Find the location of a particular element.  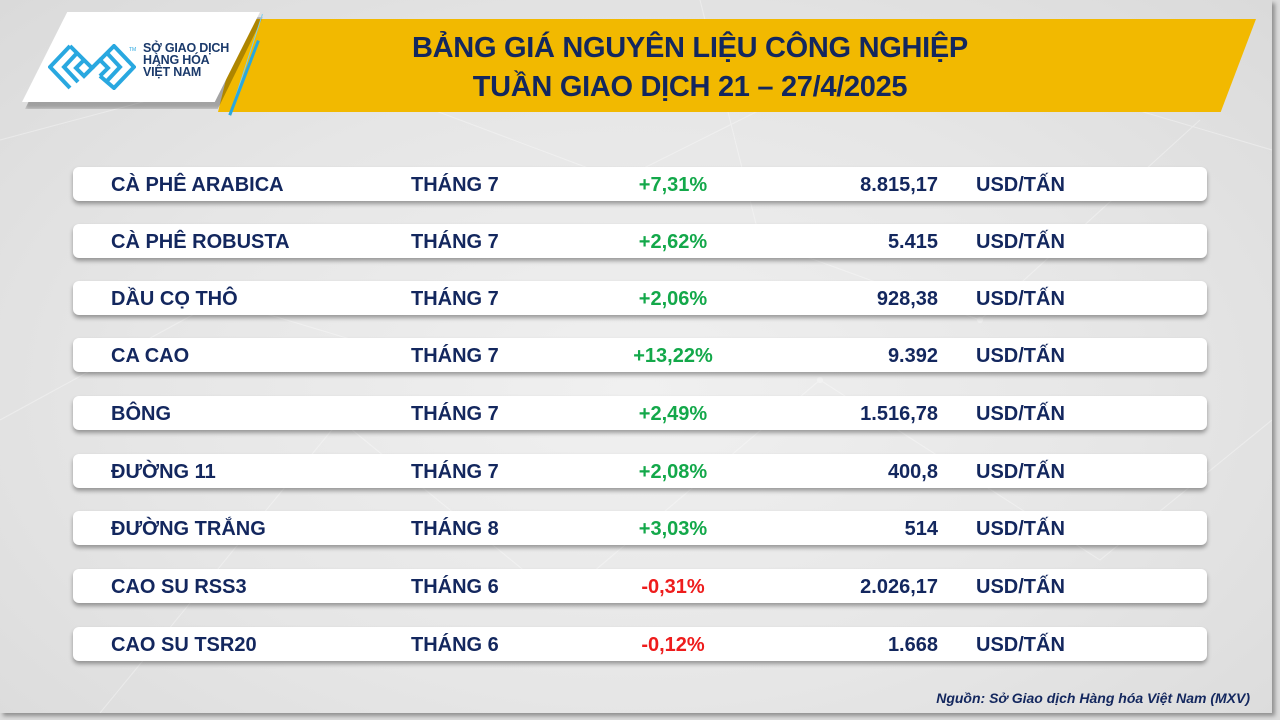

commodity-name: CAO SU RSS3 is located at coordinates (179, 587).